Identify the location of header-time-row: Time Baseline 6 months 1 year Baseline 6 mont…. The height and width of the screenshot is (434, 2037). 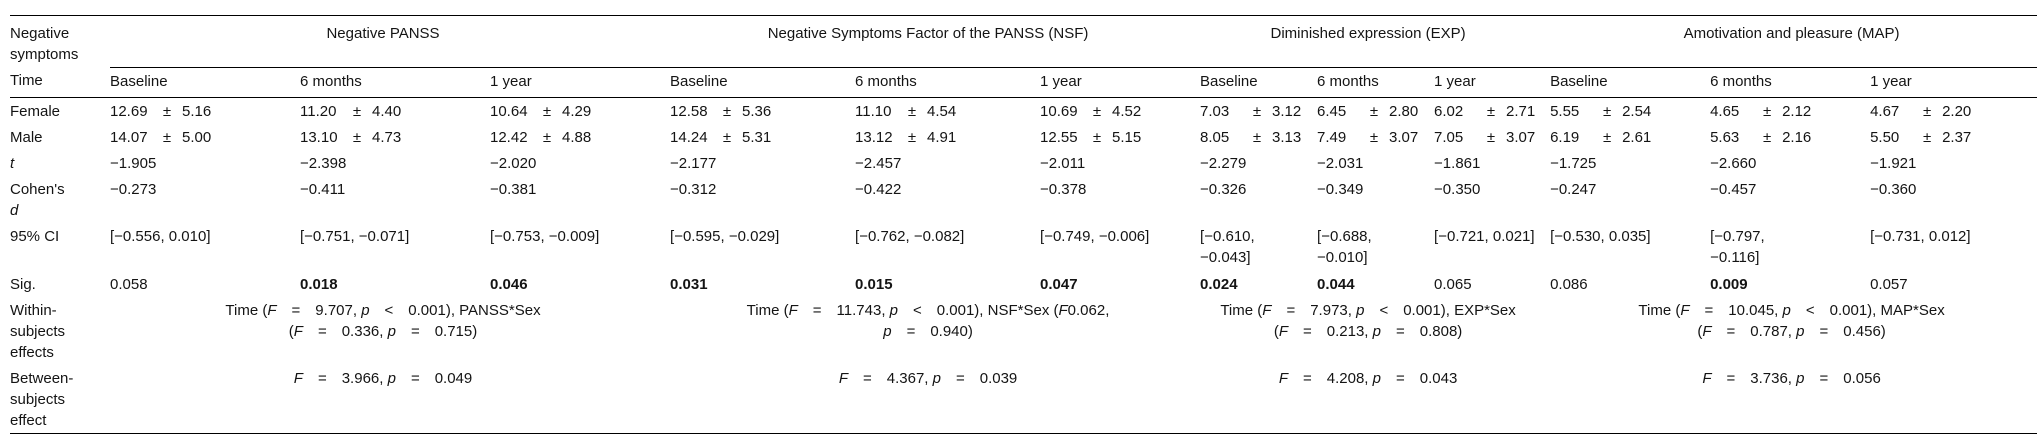
(1023, 82).